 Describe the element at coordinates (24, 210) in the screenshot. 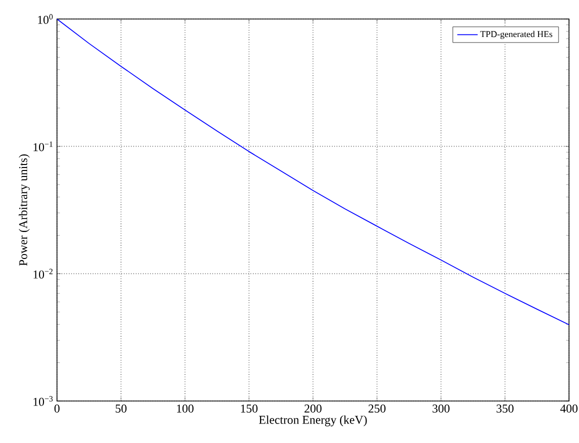

I see `y-axis-title: Power (Arbitrary units)` at that location.